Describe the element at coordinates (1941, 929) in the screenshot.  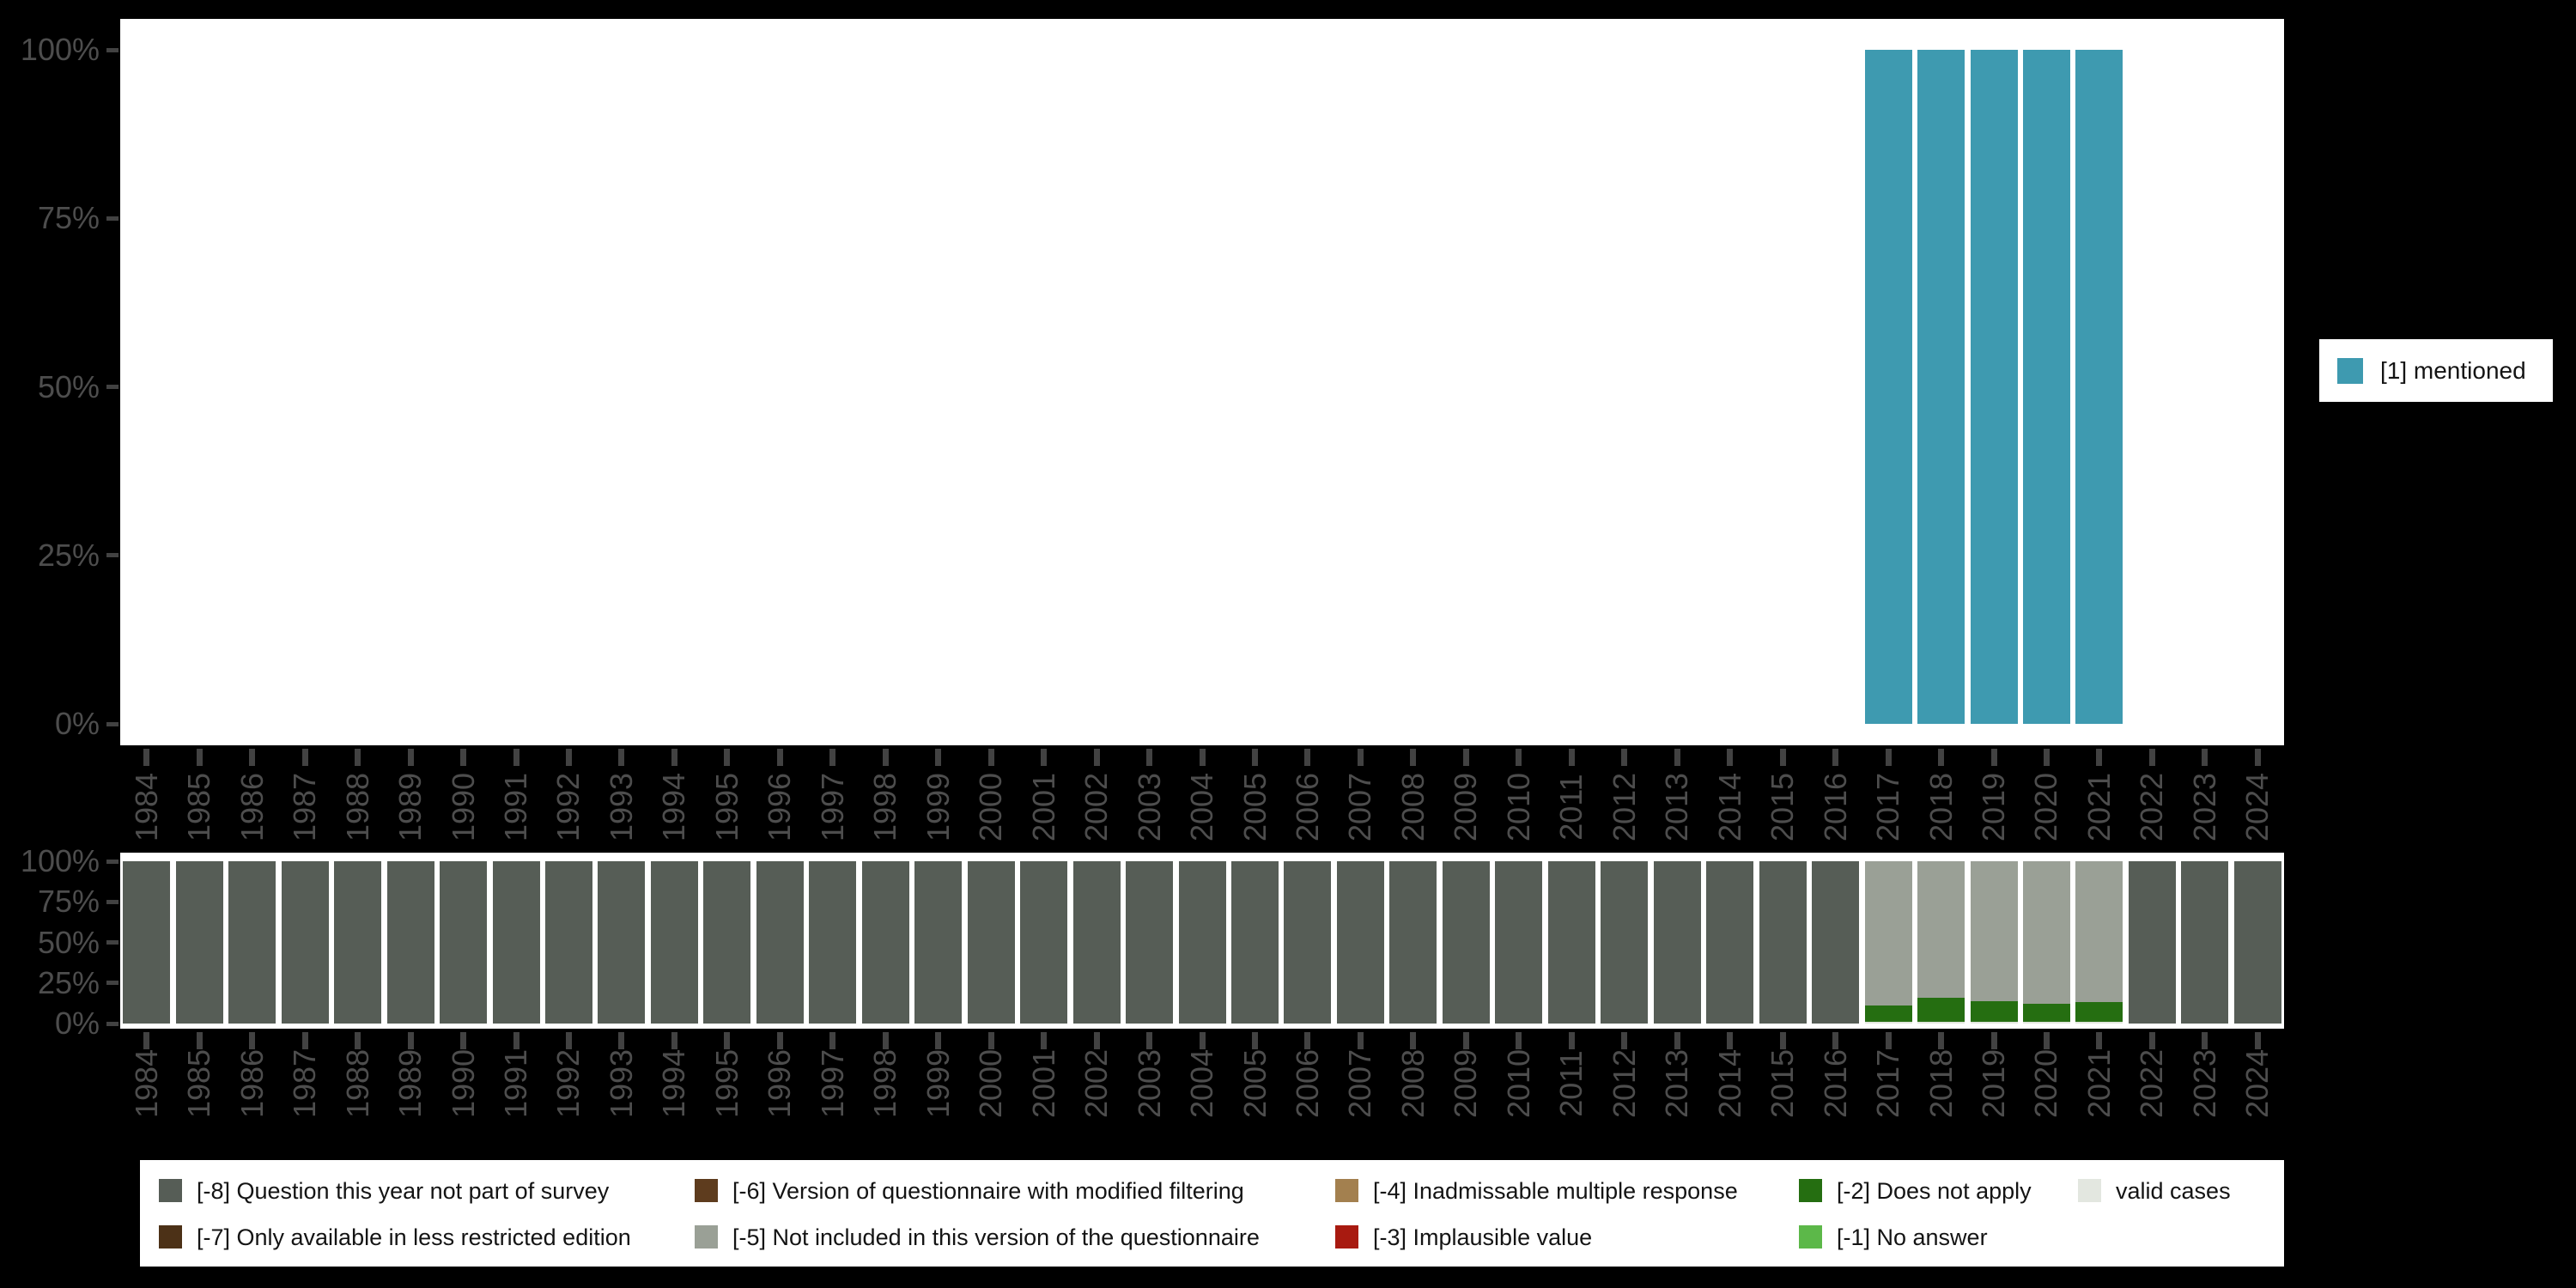
I see `bar-2018--5-not-included-in-this-version-of-the-questionnaire` at that location.